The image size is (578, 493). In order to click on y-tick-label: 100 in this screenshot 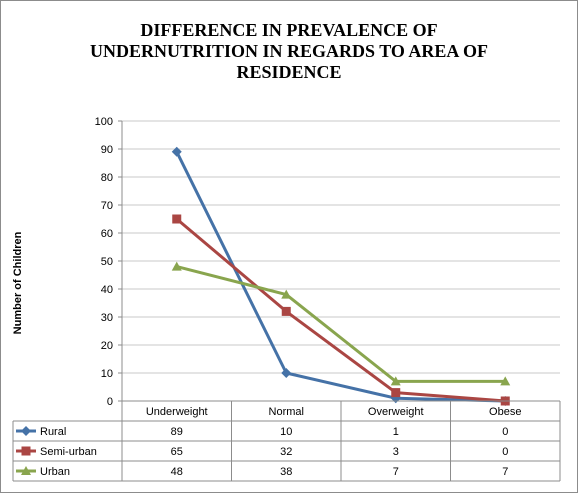, I will do `click(104, 122)`.